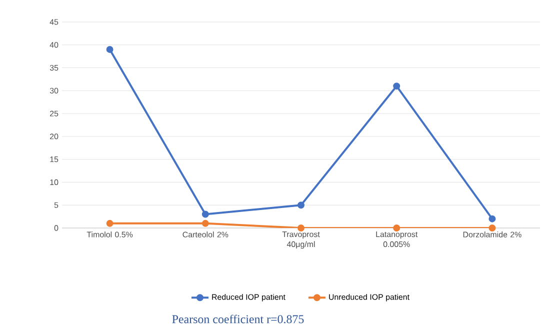 This screenshot has width=550, height=331. I want to click on text: Pearson coefficient r=0.875, so click(238, 319).